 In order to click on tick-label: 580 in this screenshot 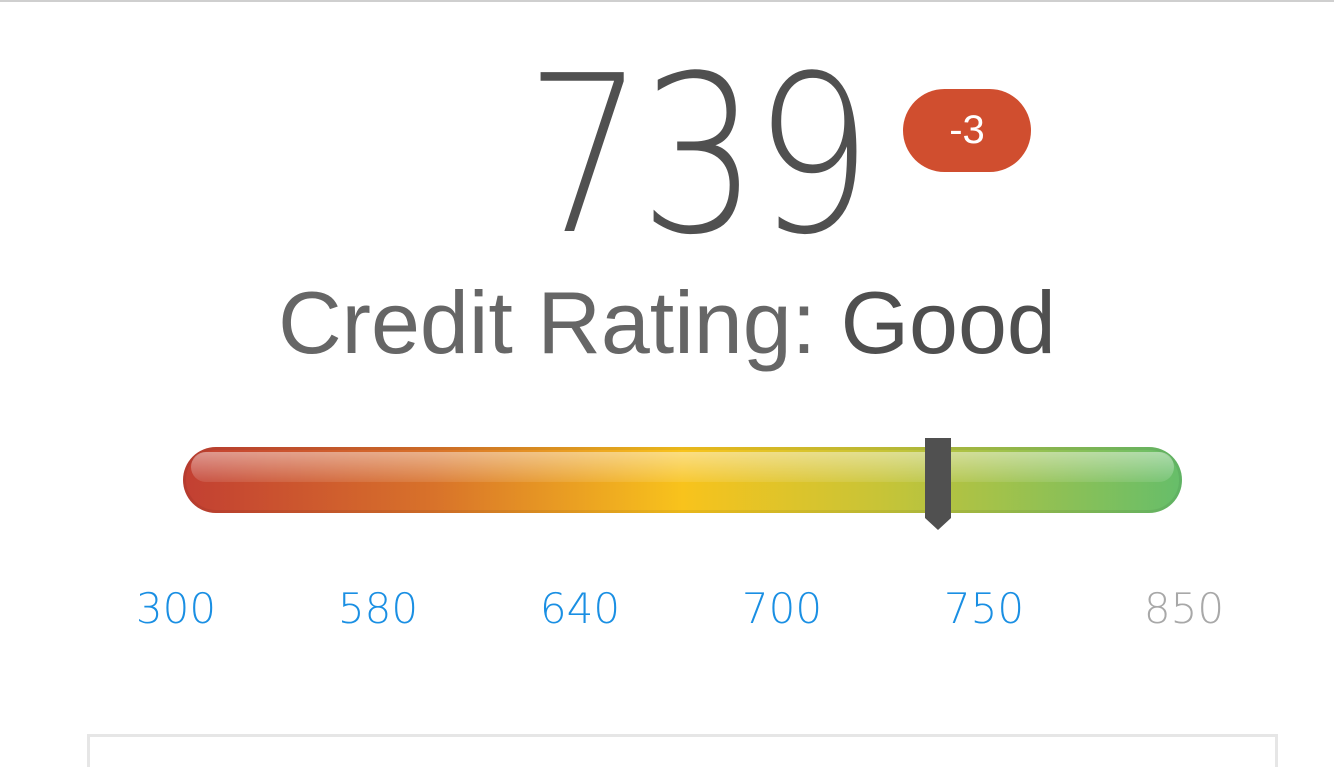, I will do `click(378, 608)`.